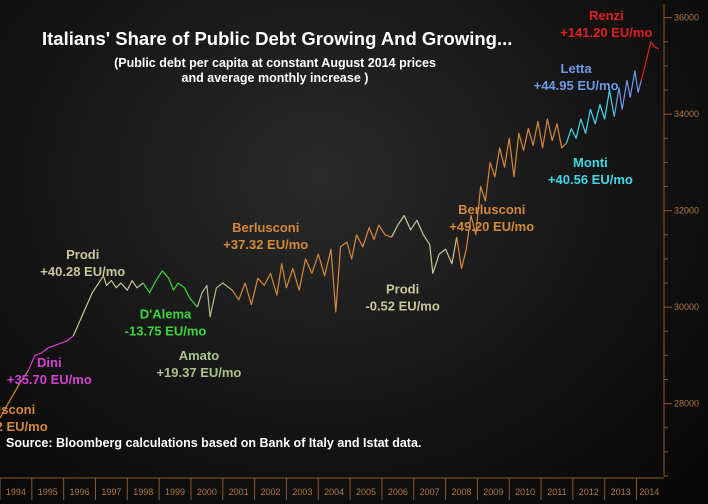 The width and height of the screenshot is (708, 504). What do you see at coordinates (49, 362) in the screenshot?
I see `series-label-name-1: Dini` at bounding box center [49, 362].